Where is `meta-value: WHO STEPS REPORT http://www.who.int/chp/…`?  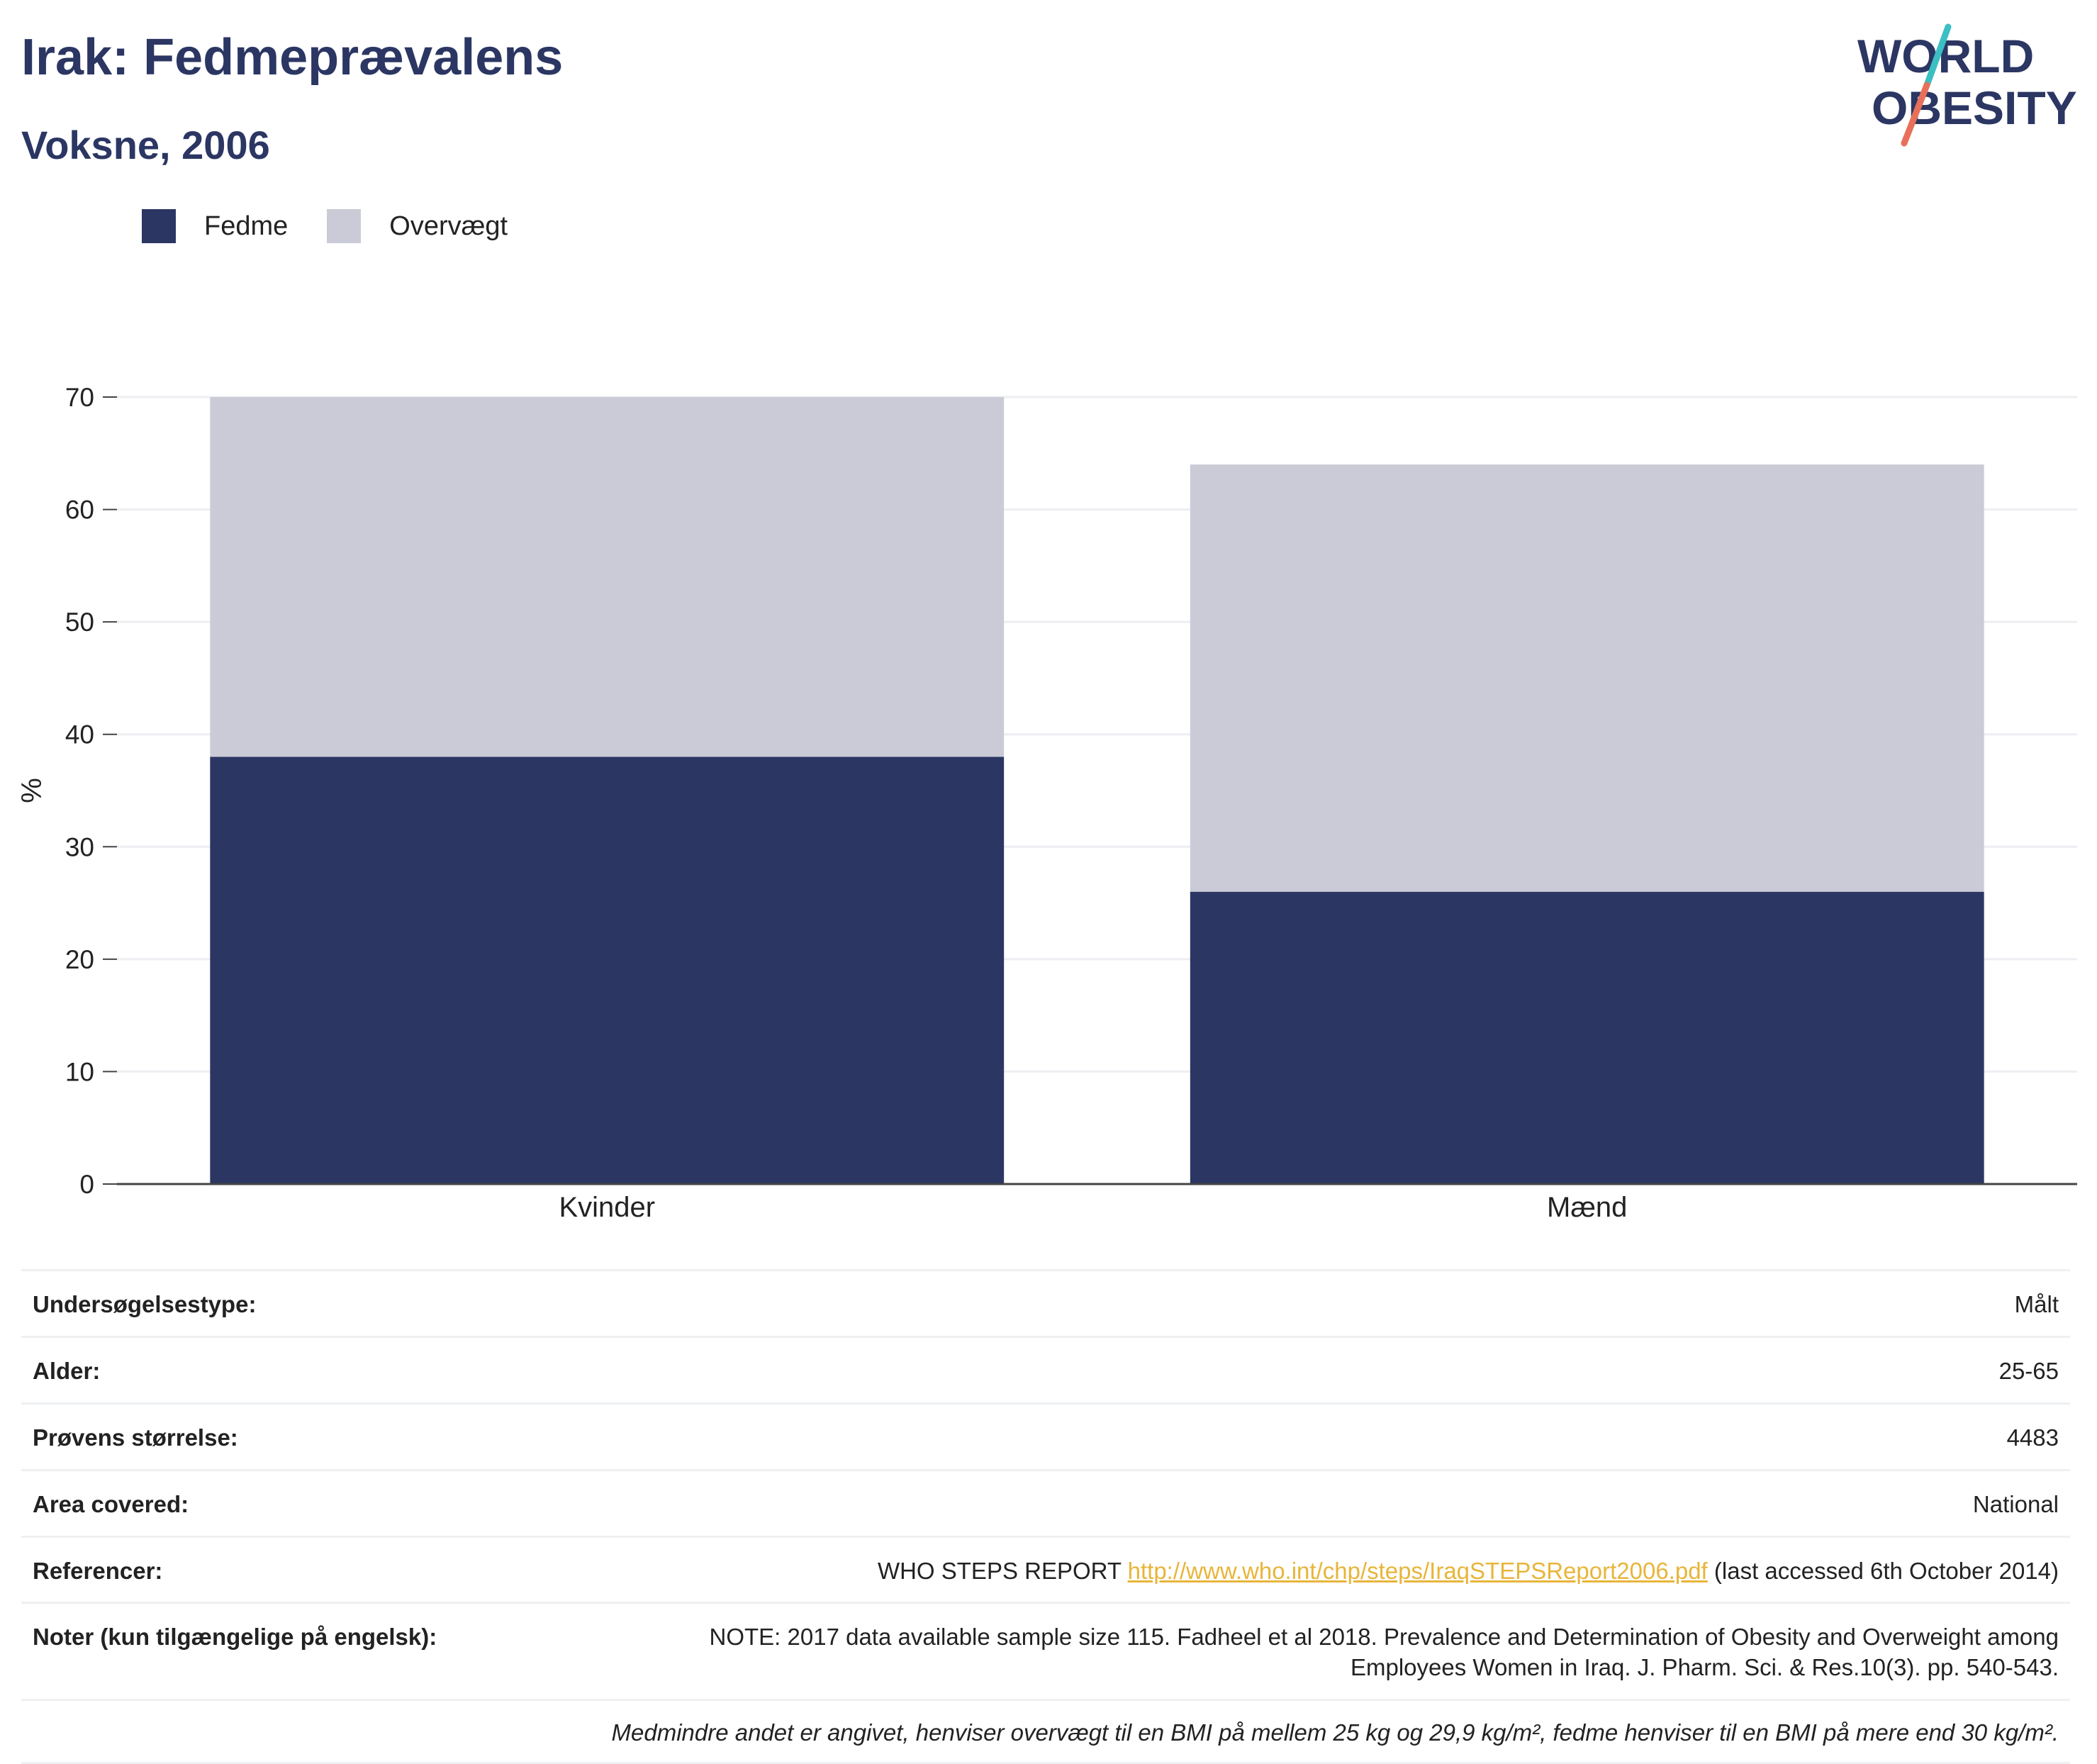
meta-value: WHO STEPS REPORT http://www.who.int/chp/… is located at coordinates (1468, 1572).